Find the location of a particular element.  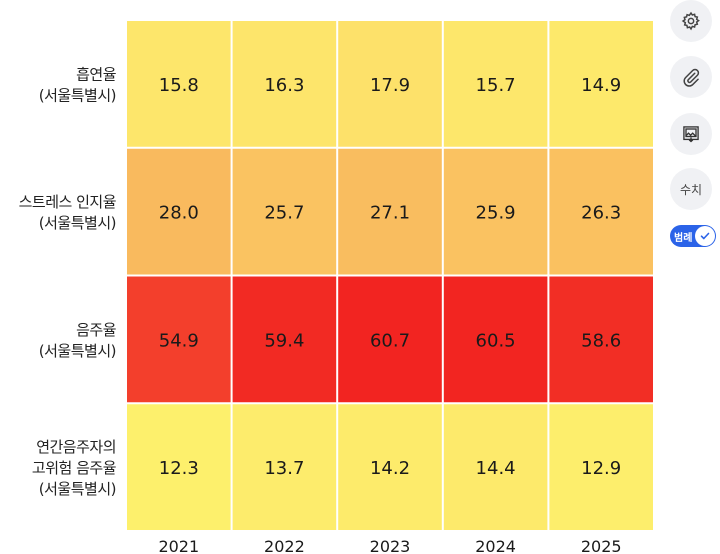

cell-value-label: 15.7 is located at coordinates (496, 85).